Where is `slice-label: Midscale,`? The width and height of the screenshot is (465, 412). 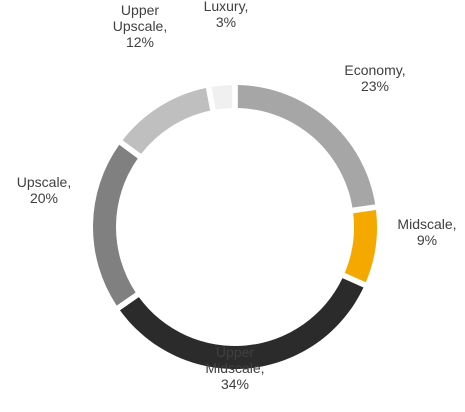
slice-label: Midscale, is located at coordinates (426, 224).